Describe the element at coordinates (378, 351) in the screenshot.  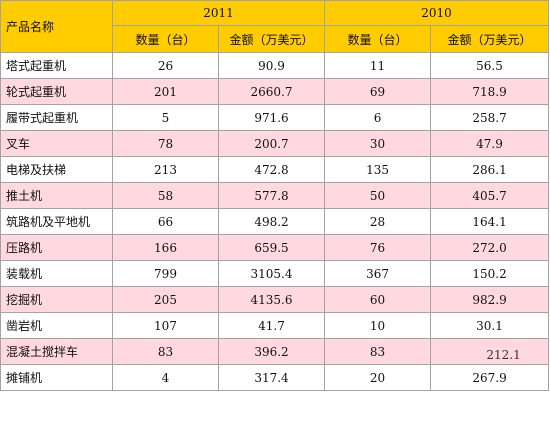
I see `quantity-2010-cell: 83` at that location.